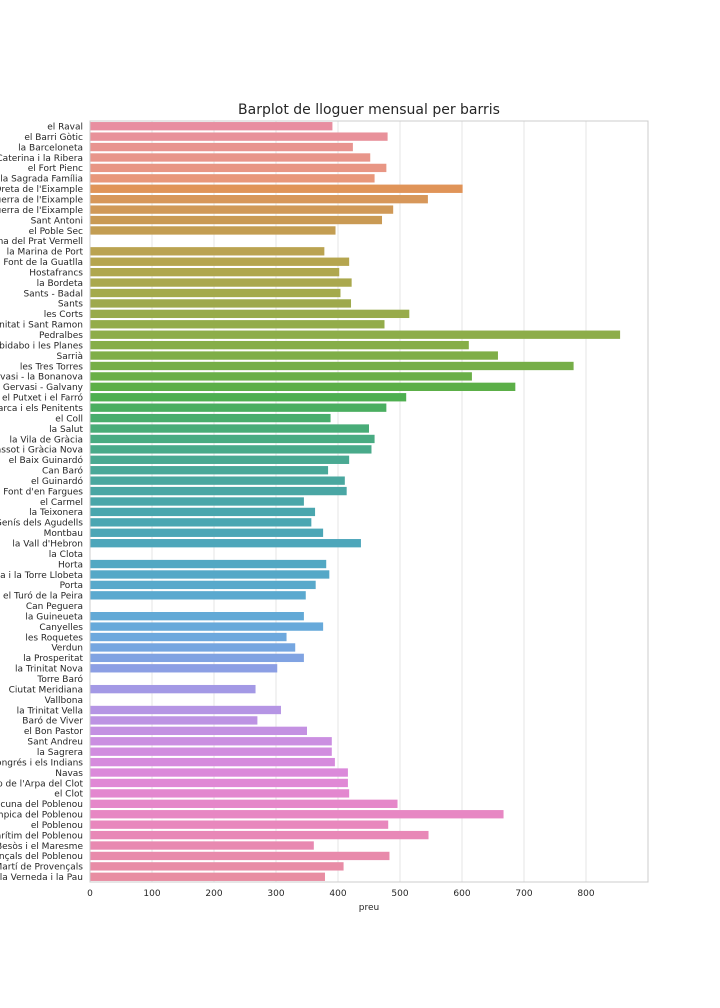  I want to click on y-tick-label: la Font d'en Fargues, so click(41, 492).